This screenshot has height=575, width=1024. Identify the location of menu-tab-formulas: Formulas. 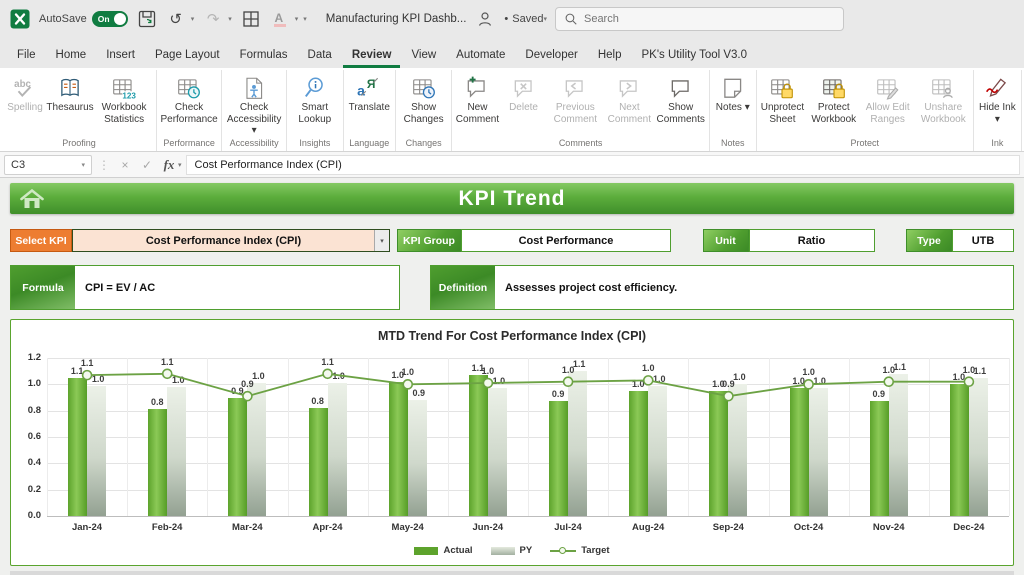
(263, 55).